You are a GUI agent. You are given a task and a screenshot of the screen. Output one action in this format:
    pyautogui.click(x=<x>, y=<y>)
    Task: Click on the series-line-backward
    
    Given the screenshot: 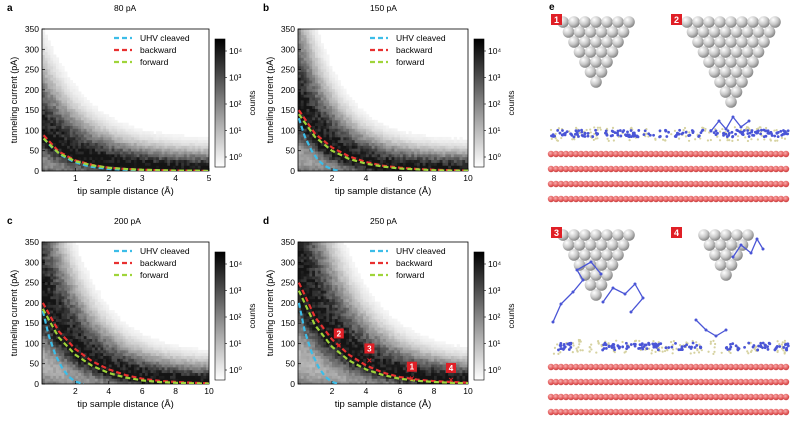 What is the action you would take?
    pyautogui.click(x=383, y=333)
    